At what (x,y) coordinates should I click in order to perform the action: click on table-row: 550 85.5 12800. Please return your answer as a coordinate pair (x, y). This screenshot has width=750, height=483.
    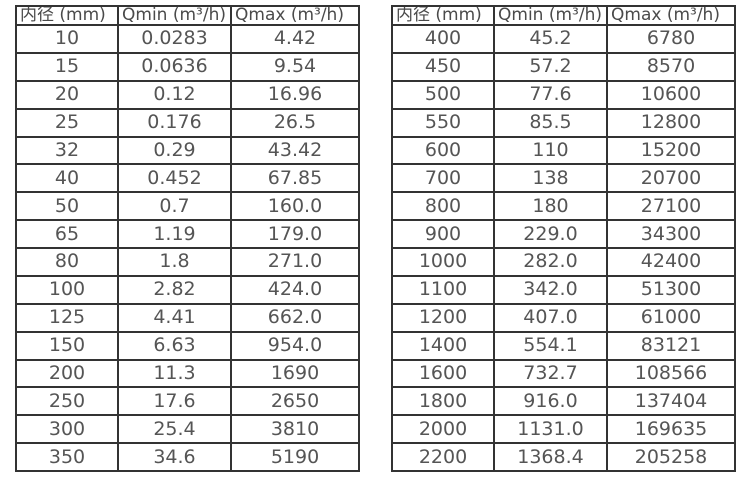
    Looking at the image, I should click on (563, 122).